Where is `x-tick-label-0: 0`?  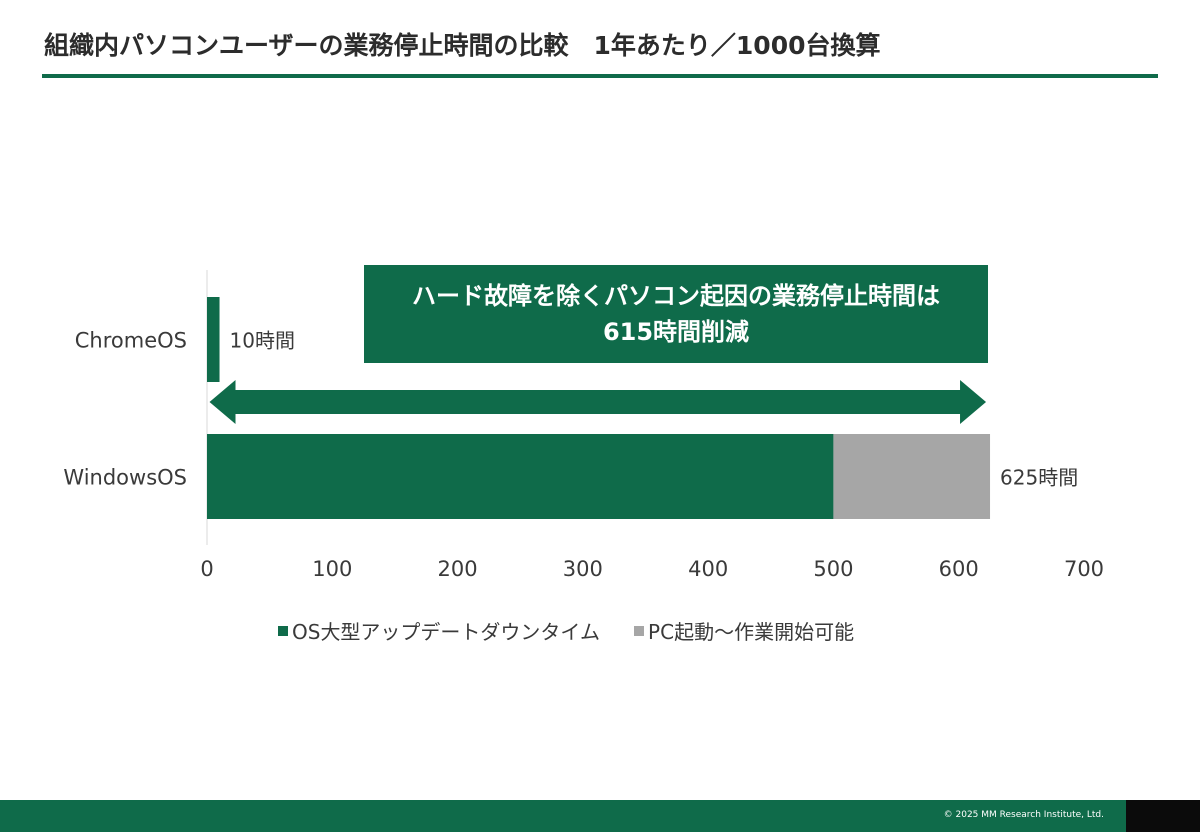
x-tick-label-0: 0 is located at coordinates (206, 569).